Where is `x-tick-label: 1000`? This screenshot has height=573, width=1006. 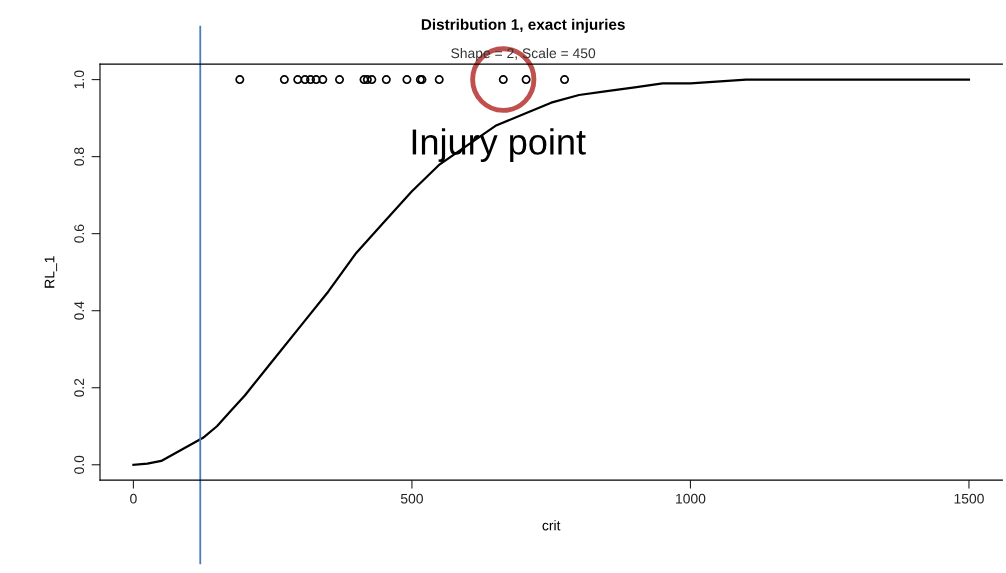
x-tick-label: 1000 is located at coordinates (691, 498).